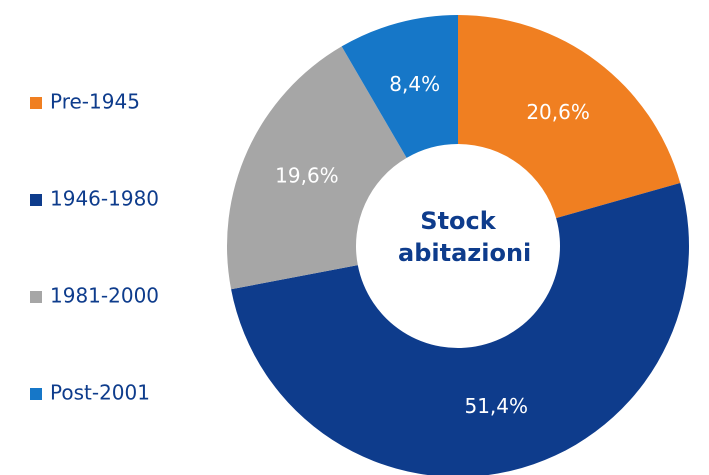  I want to click on data-label: 19,6%, so click(307, 176).